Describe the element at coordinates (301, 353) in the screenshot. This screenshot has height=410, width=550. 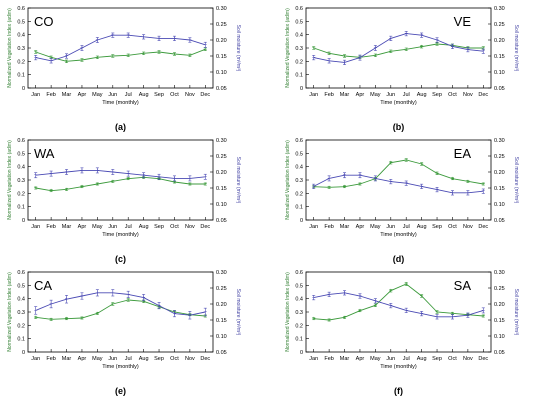
I see `chart-sa-left-tick-label: 0` at that location.